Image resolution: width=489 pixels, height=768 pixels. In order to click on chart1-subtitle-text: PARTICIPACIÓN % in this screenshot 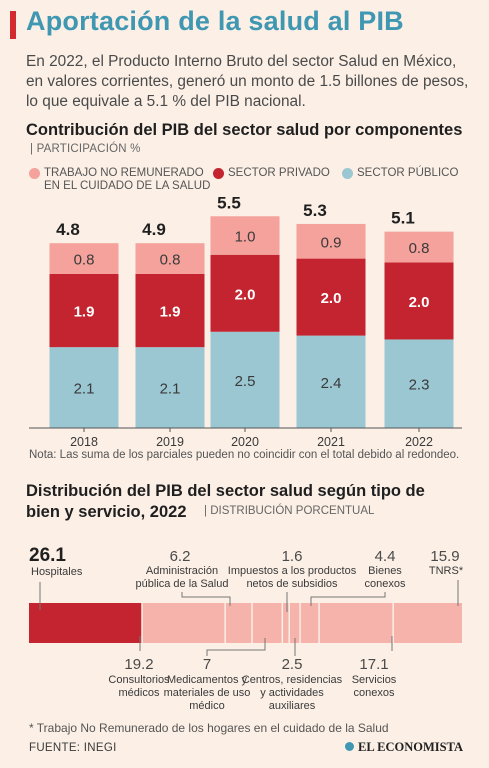, I will do `click(88, 149)`.